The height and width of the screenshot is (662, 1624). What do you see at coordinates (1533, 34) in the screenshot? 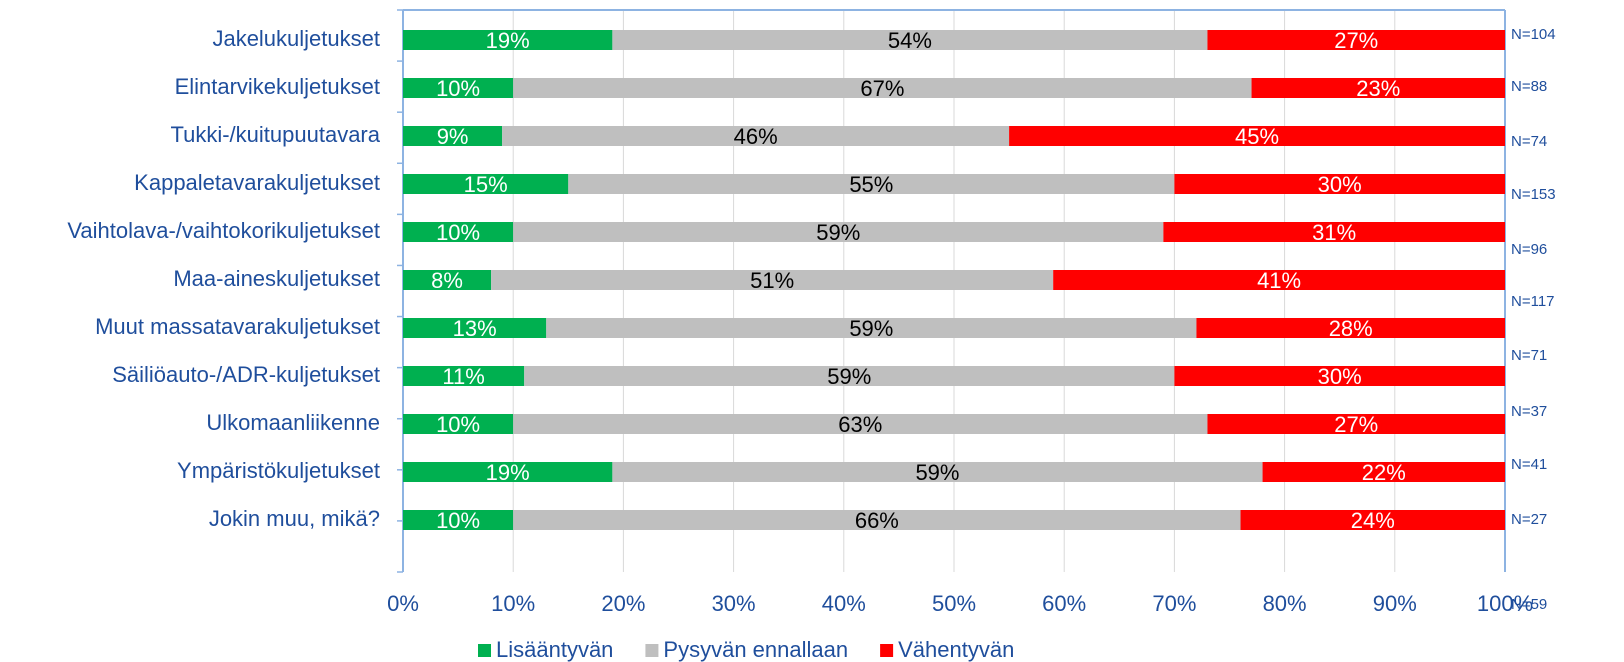
I see `annotation: N=104` at bounding box center [1533, 34].